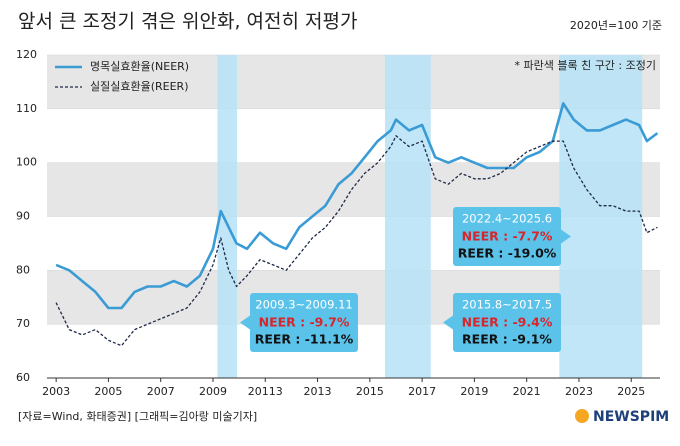 This screenshot has width=680, height=446. Describe the element at coordinates (303, 305) in the screenshot. I see `callout-period: 2009.3~2009.11` at that location.